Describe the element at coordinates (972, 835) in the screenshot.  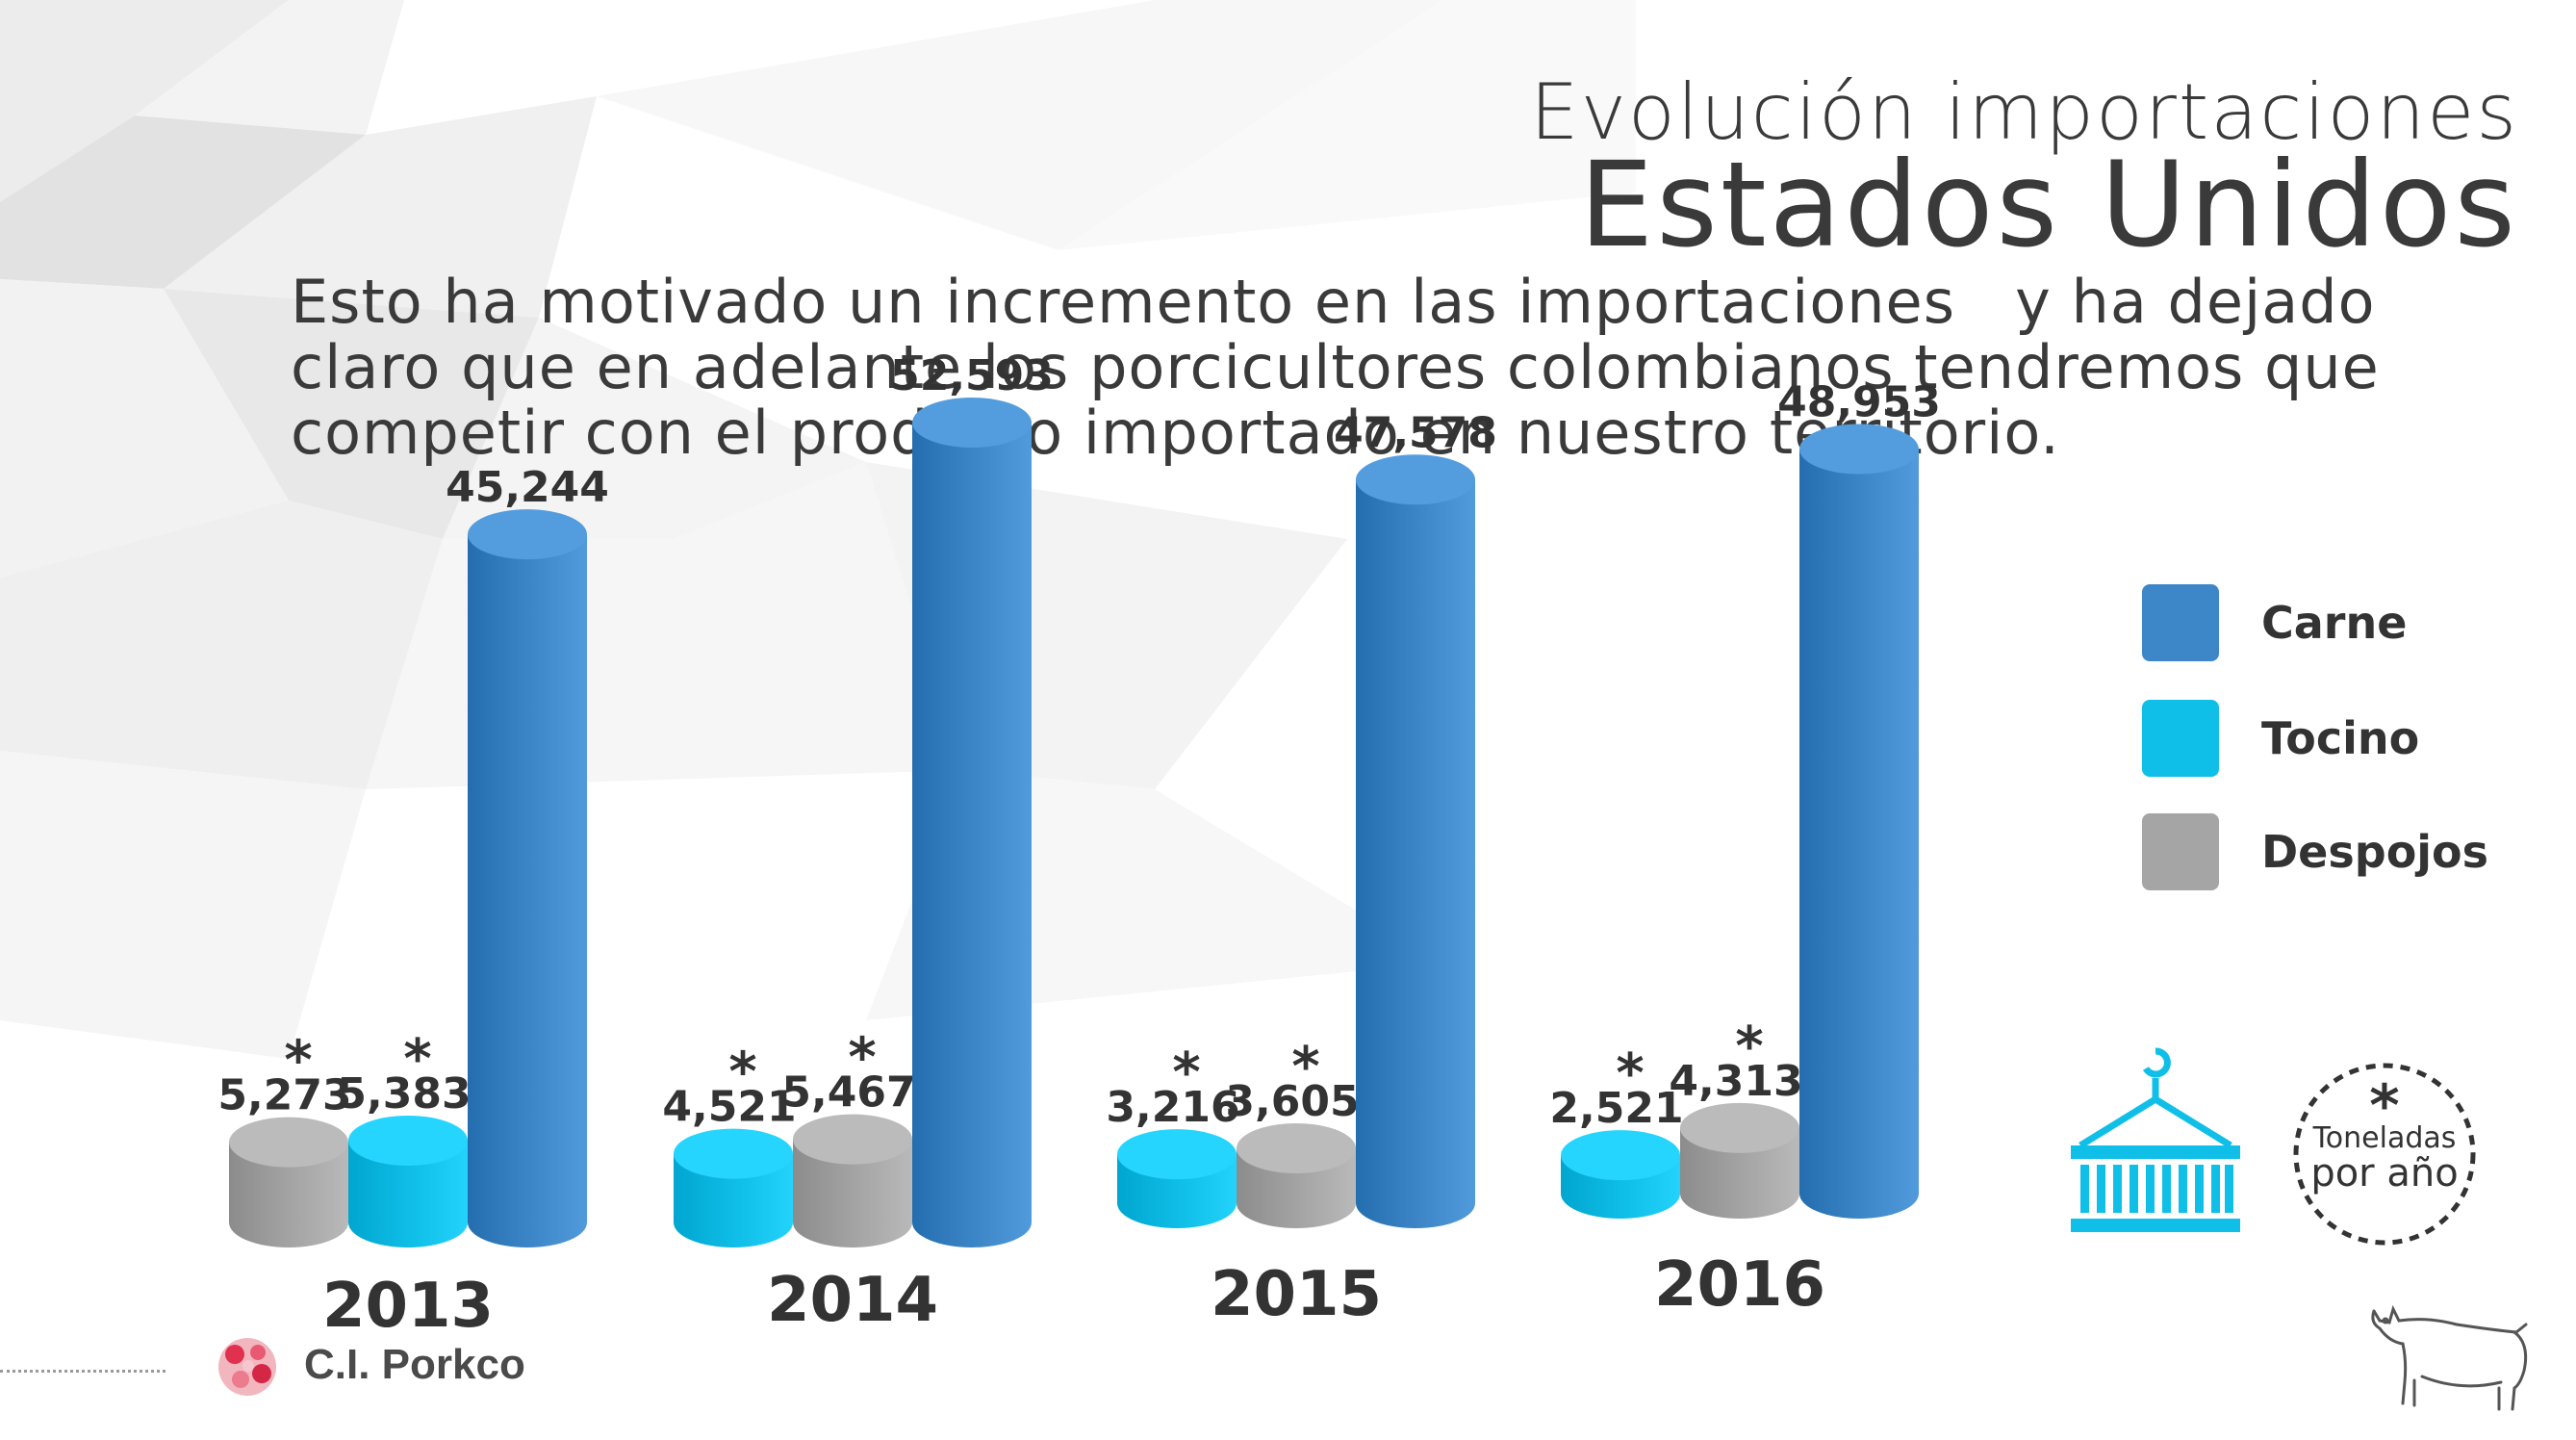
I see `bar-2014-carne` at that location.